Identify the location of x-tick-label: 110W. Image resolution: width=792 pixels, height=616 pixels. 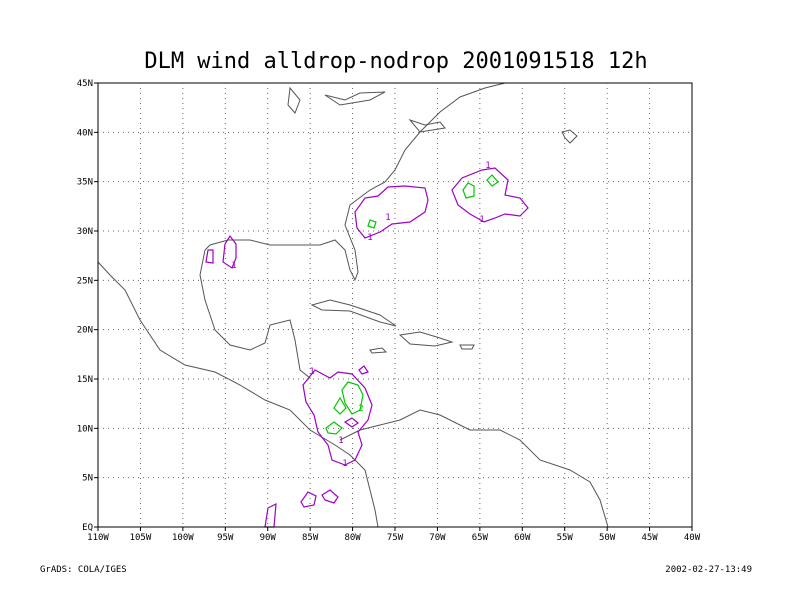
(98, 538).